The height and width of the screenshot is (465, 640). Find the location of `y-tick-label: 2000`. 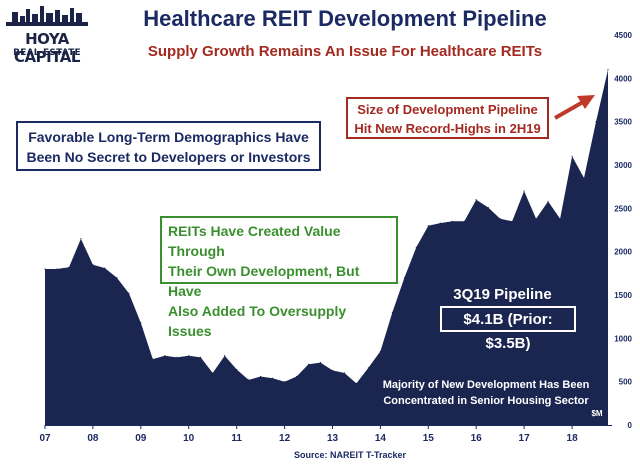

y-tick-label: 2000 is located at coordinates (623, 252).